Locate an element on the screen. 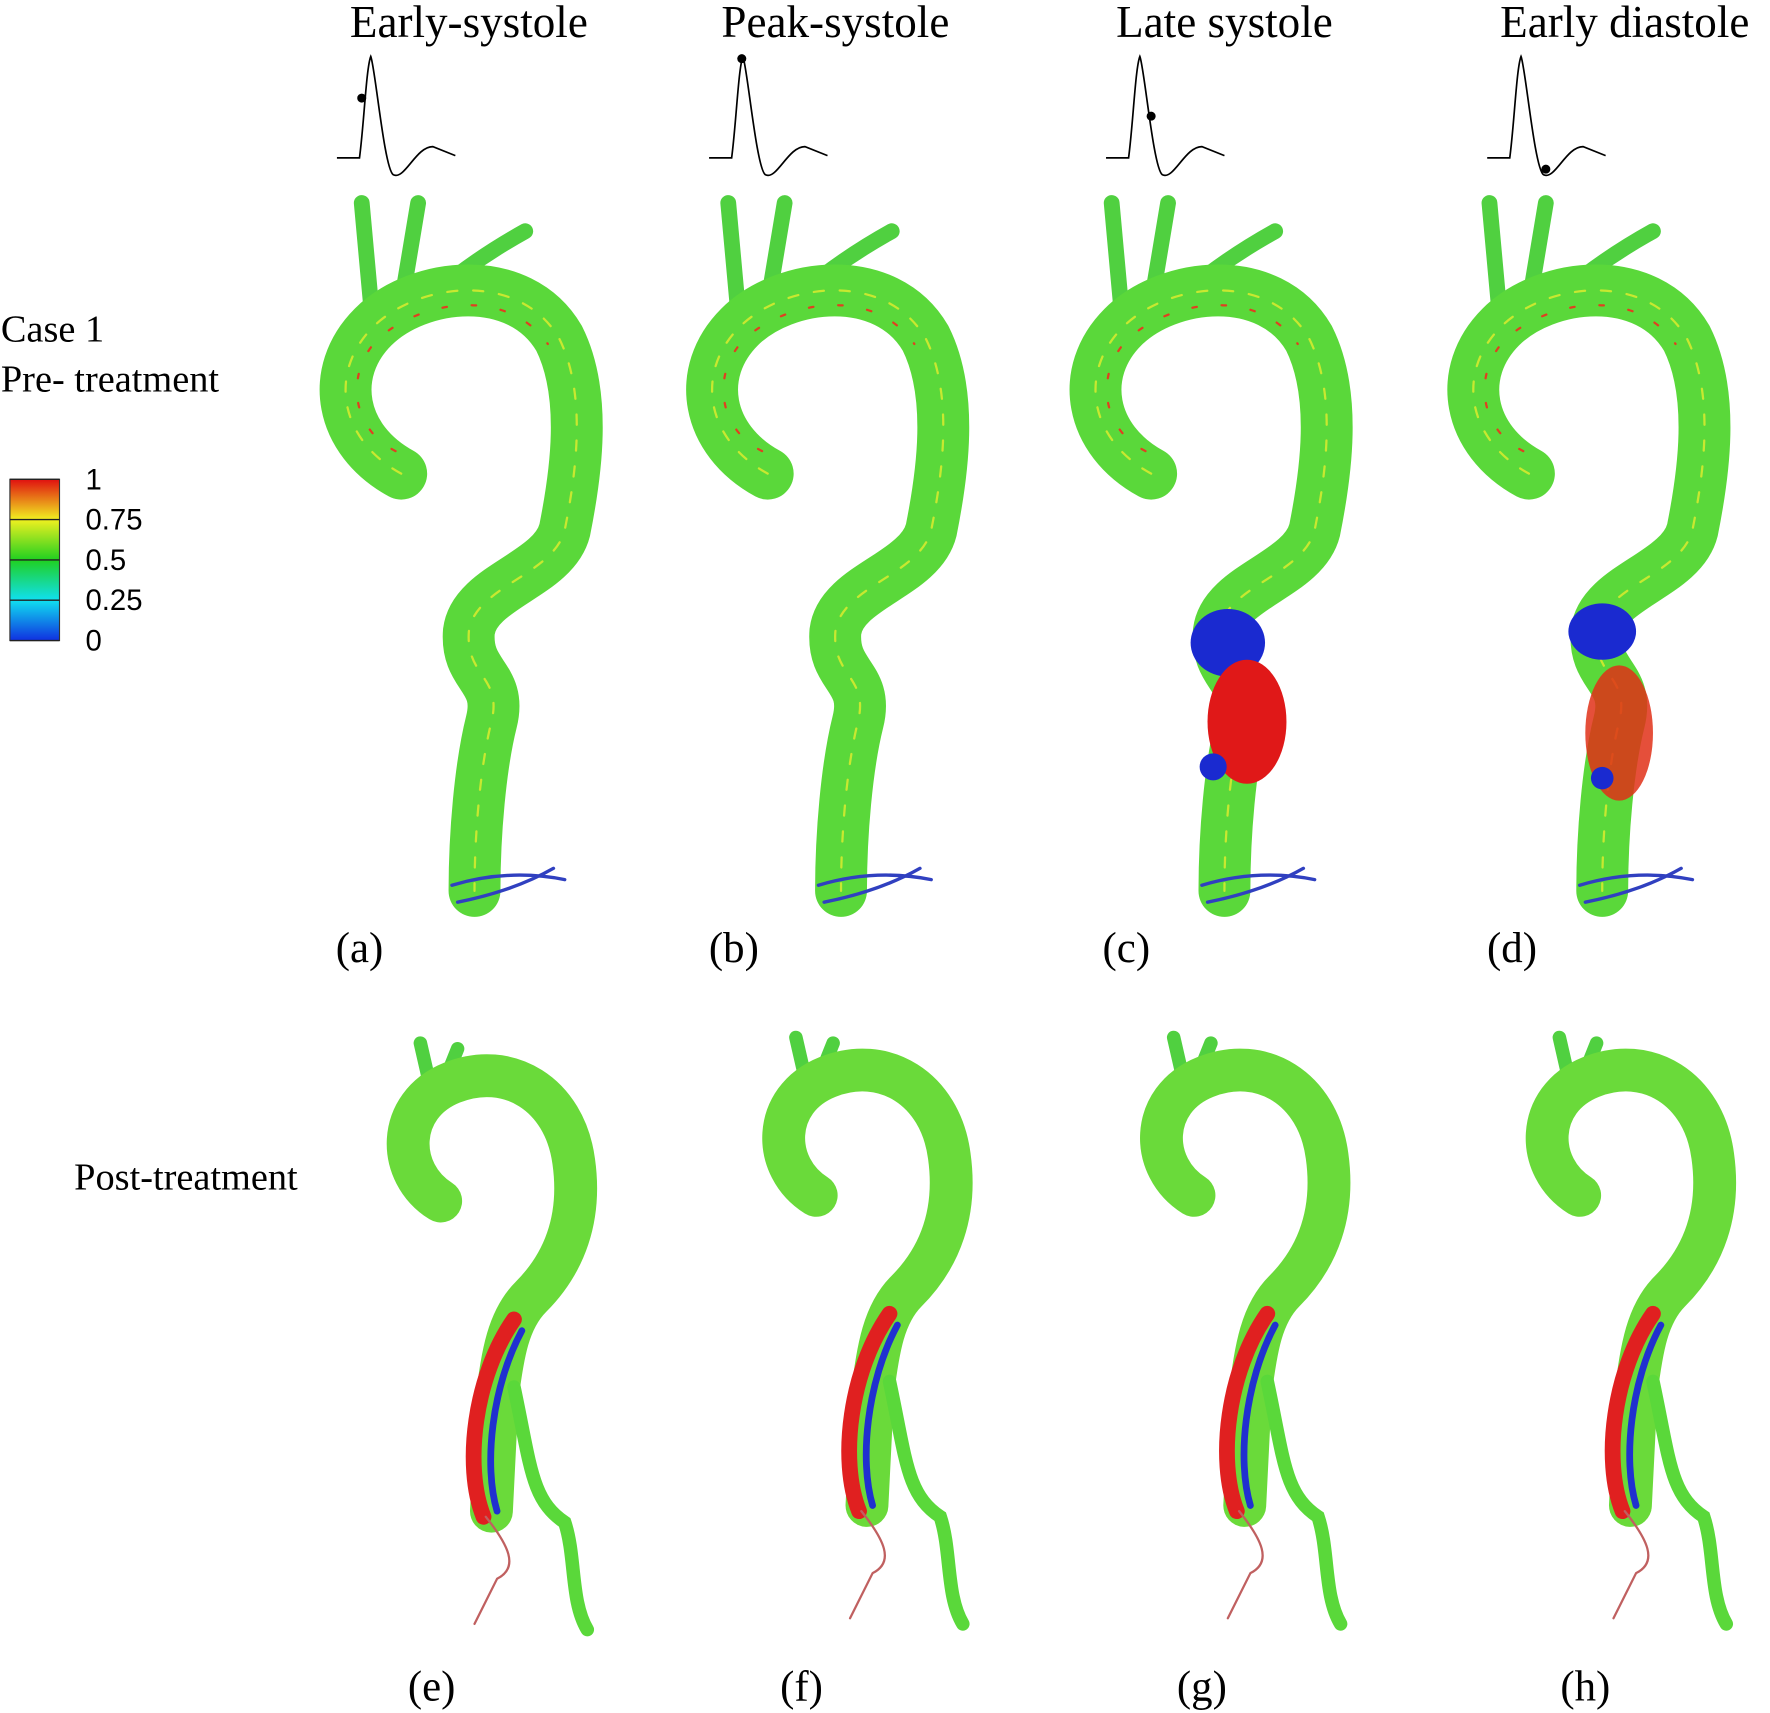  panel-label: (d) is located at coordinates (1512, 948).